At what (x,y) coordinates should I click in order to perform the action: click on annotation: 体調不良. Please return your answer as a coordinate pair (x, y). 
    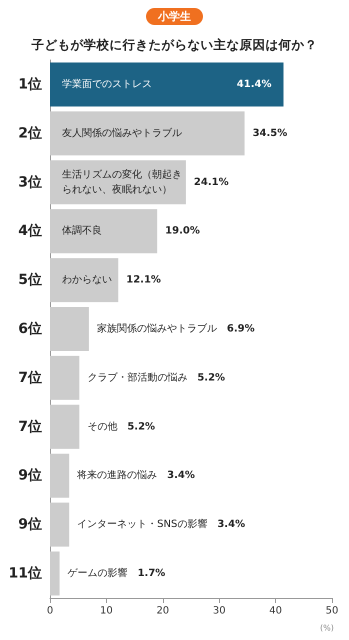
    Looking at the image, I should click on (82, 230).